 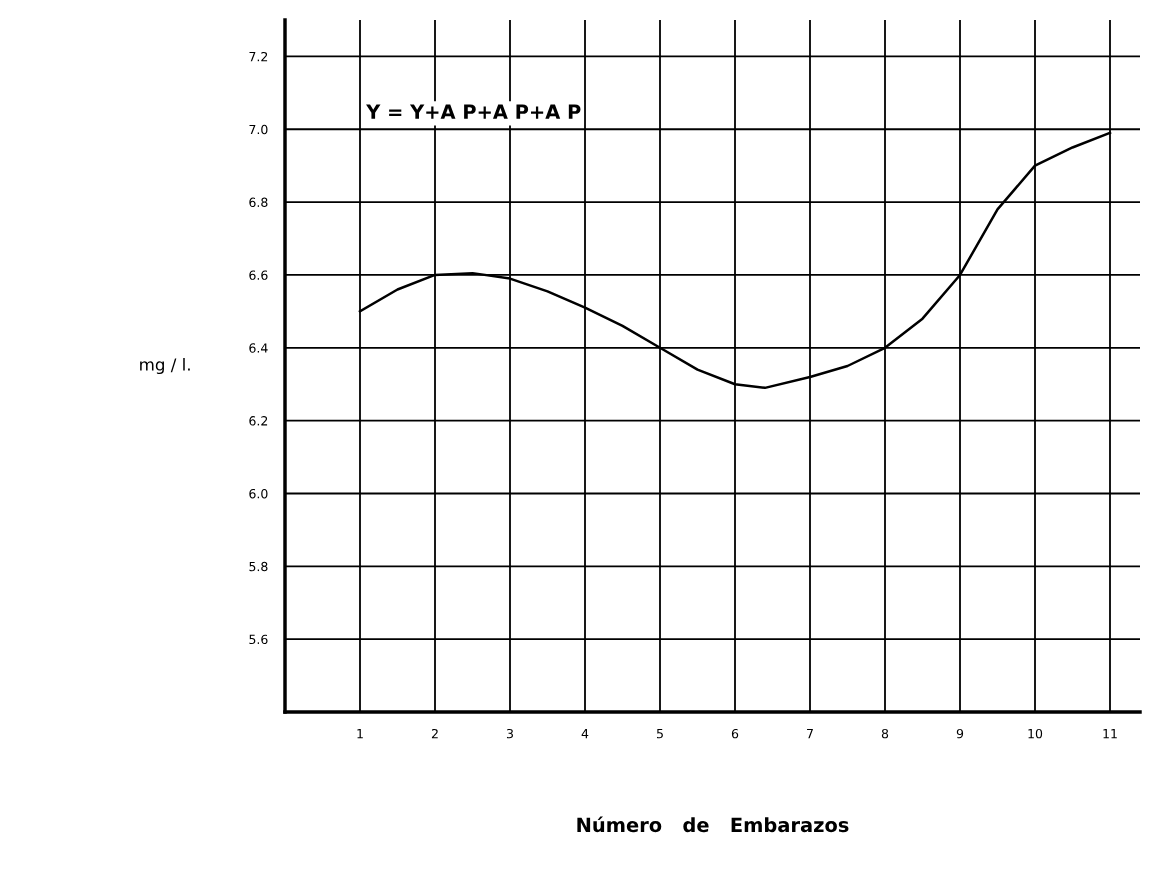 I want to click on y-tick-label: 6.4, so click(x=258, y=348).